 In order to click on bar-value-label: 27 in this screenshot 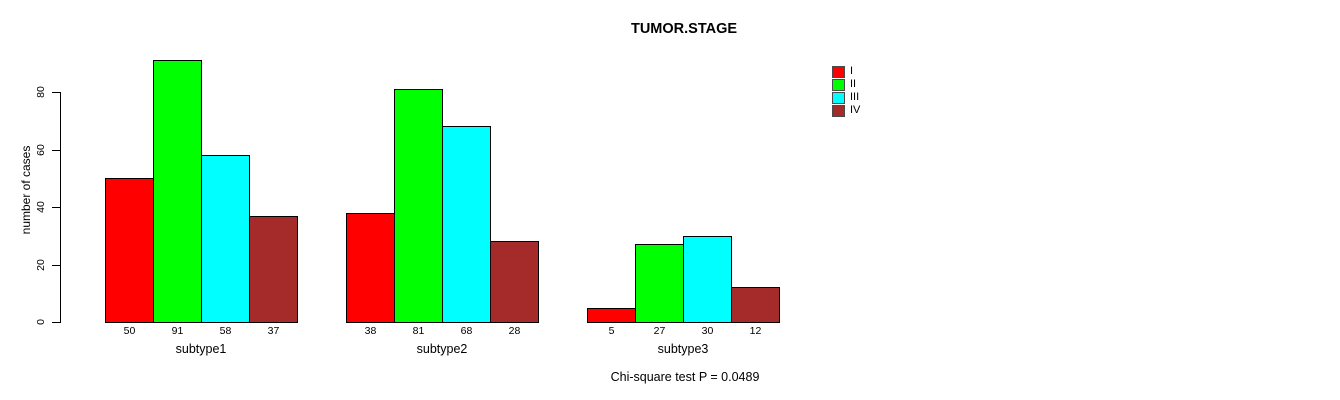, I will do `click(659, 331)`.